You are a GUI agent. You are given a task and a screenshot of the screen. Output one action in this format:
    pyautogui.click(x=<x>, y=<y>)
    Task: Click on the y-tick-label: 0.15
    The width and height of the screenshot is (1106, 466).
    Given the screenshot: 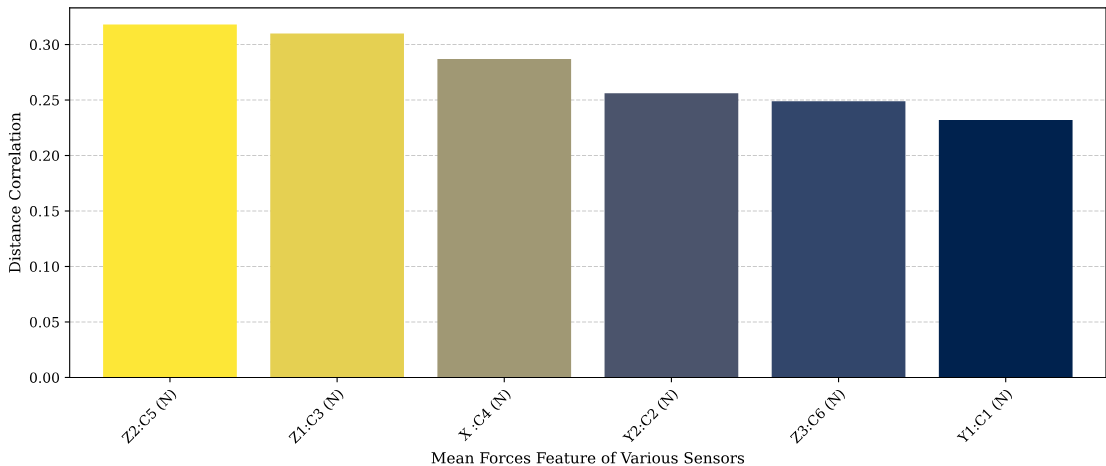 What is the action you would take?
    pyautogui.click(x=44, y=211)
    